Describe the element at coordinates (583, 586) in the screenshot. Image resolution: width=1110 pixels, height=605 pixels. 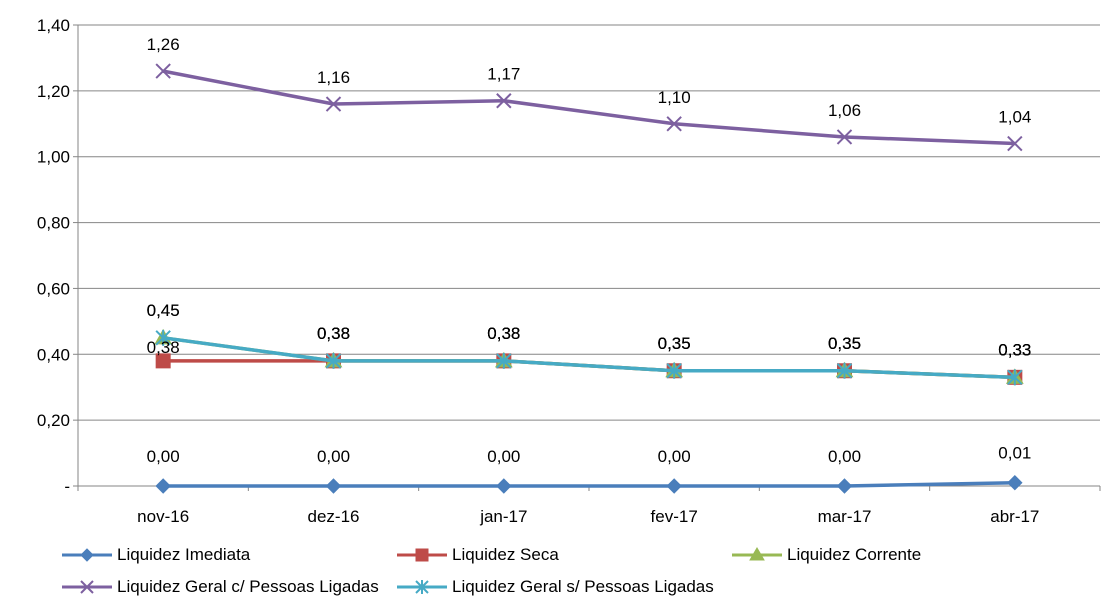
I see `legend-label: Liquidez Geral s/ Pessoas Ligadas` at that location.